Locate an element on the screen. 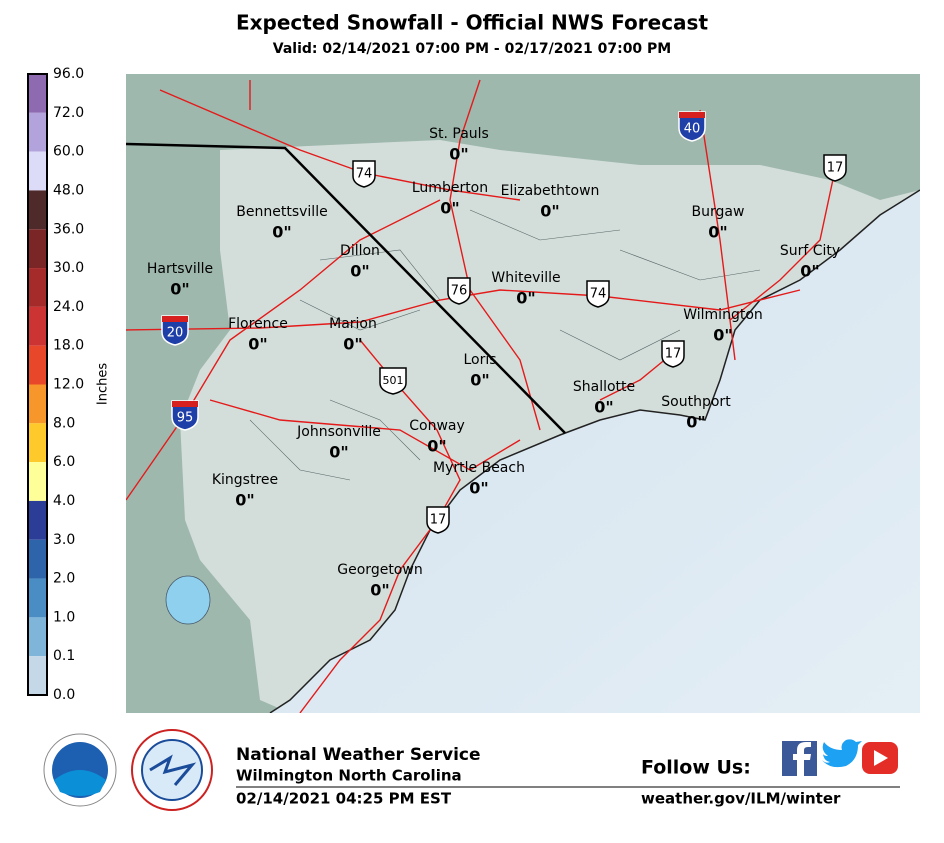  place-name: Bennettsville is located at coordinates (281, 212).